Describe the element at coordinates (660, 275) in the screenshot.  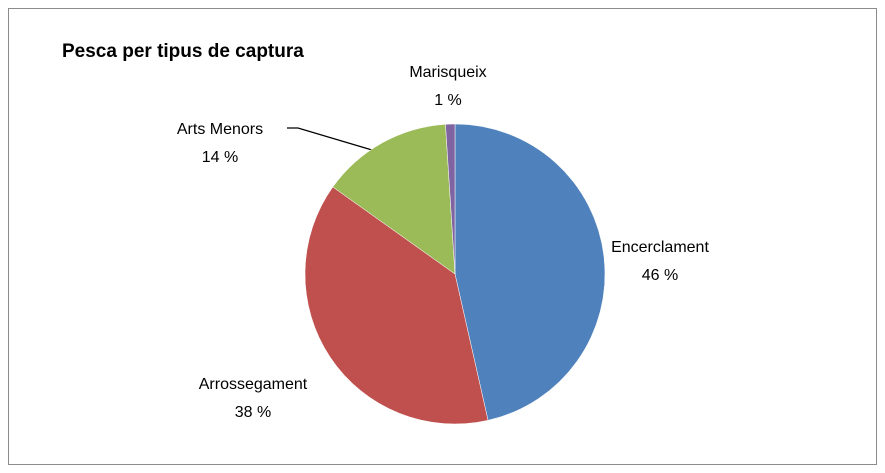
I see `value-label: 46 %` at that location.